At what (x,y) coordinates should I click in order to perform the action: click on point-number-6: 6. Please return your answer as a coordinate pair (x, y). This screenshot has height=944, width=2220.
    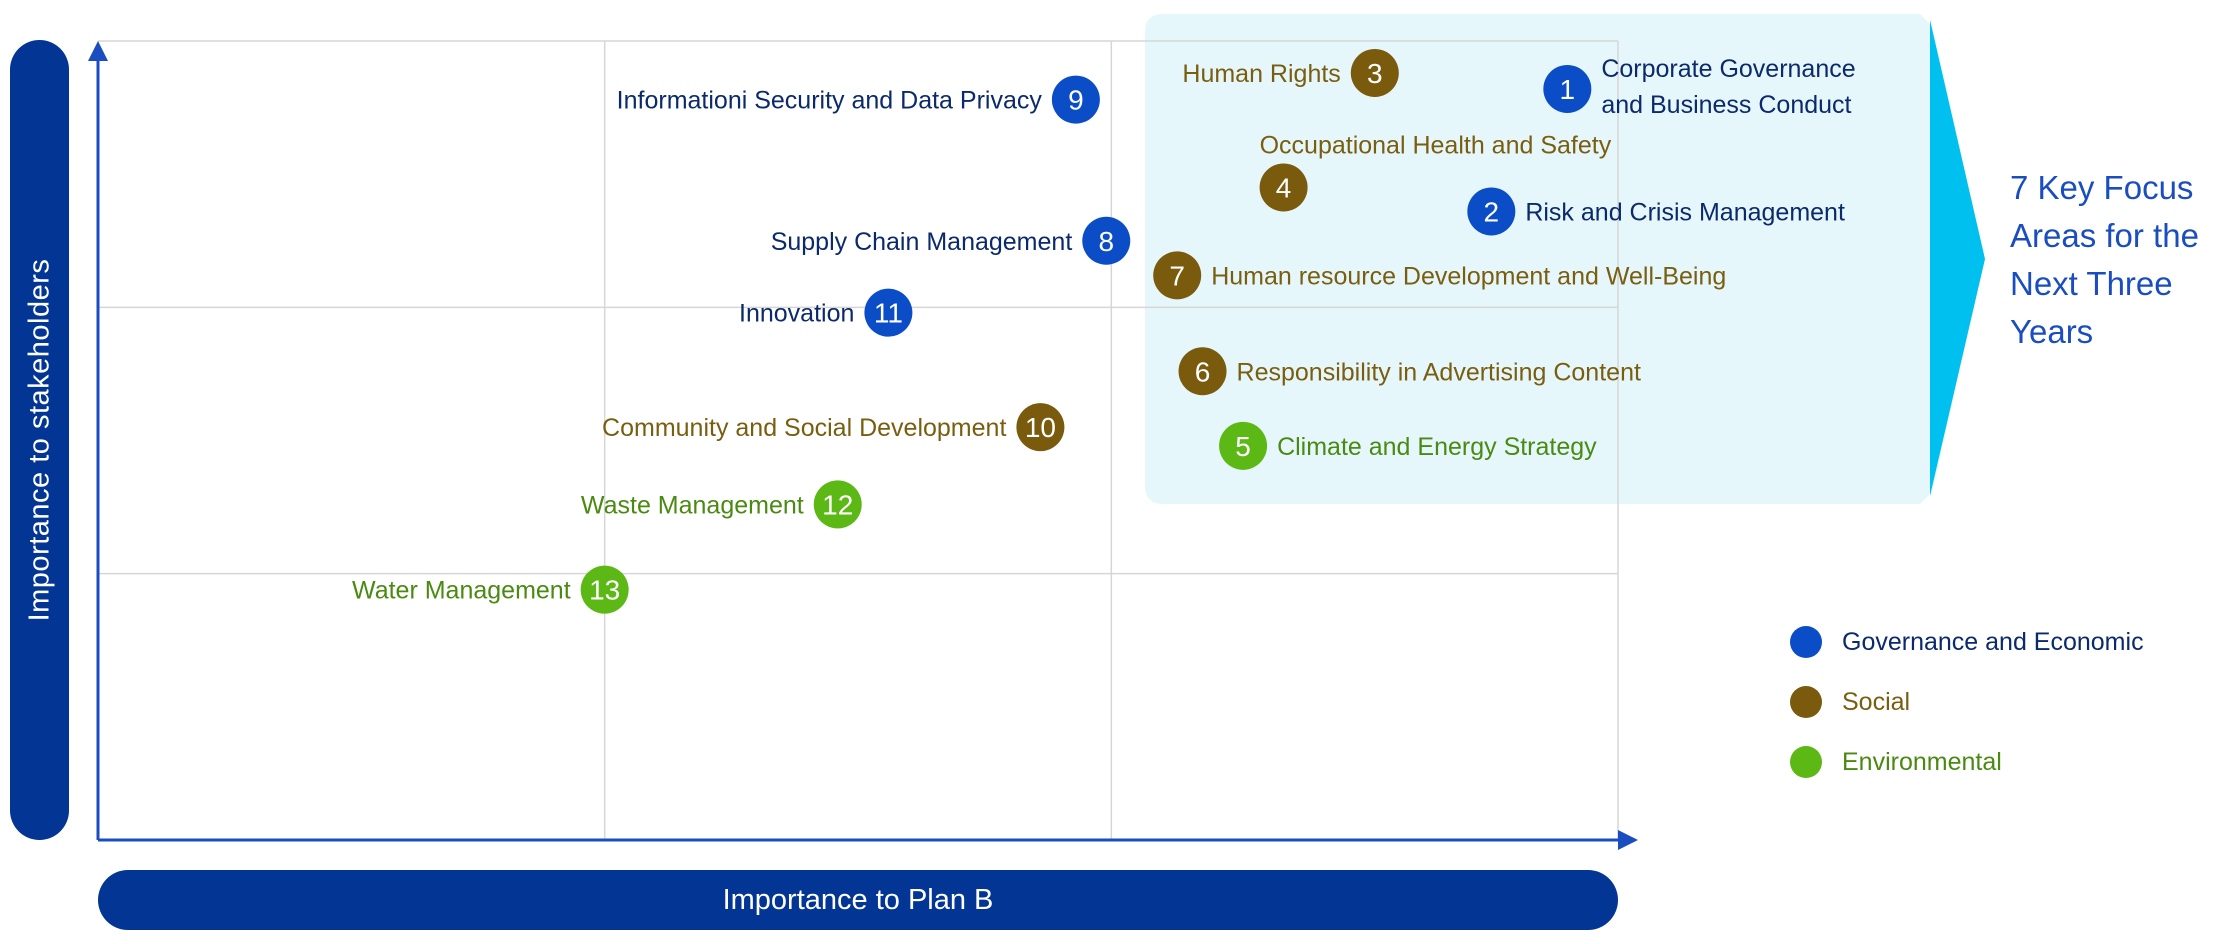
    Looking at the image, I should click on (1203, 371).